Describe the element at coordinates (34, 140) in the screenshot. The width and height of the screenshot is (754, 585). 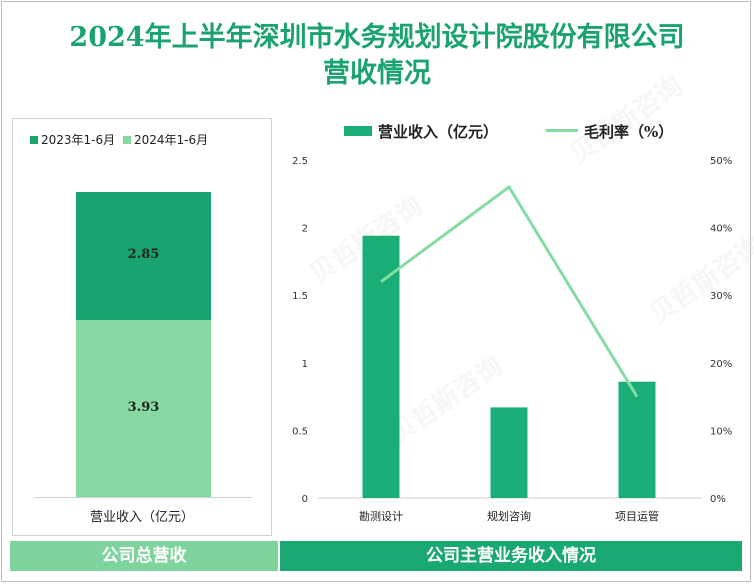
I see `legend-swatch-2023` at that location.